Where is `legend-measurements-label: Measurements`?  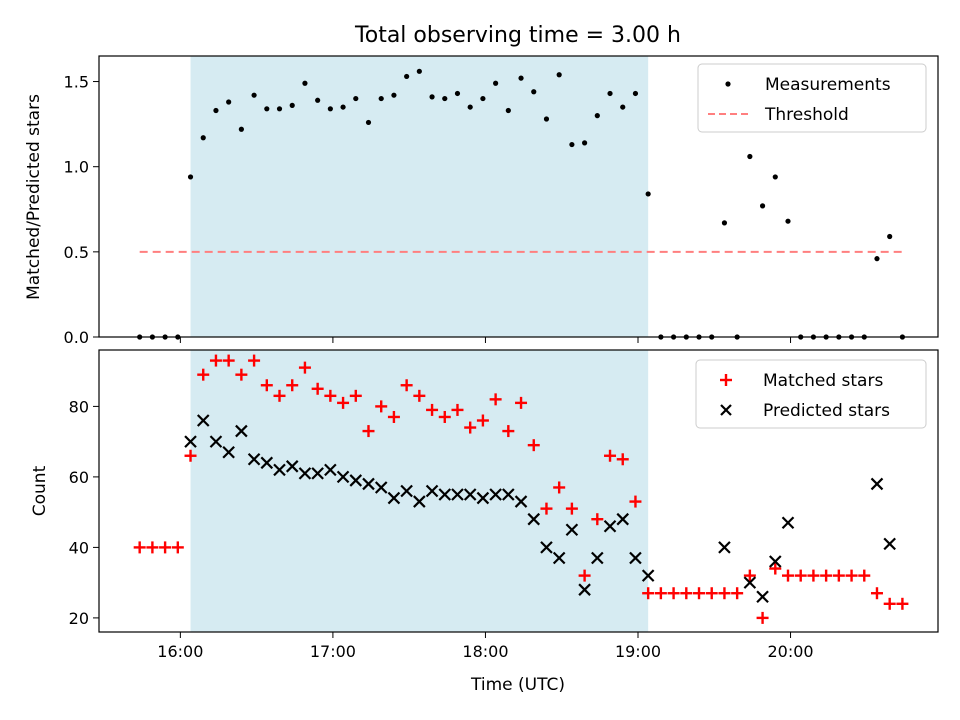
legend-measurements-label: Measurements is located at coordinates (828, 85).